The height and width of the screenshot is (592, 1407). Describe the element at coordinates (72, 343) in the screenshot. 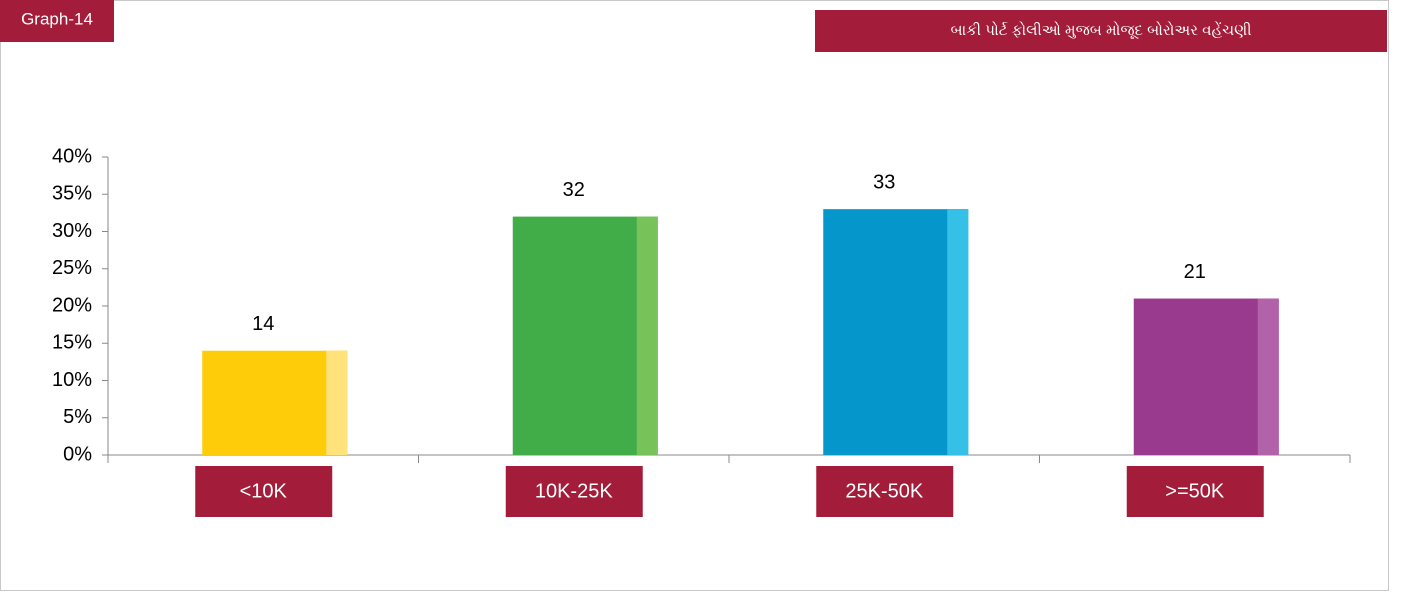

I see `y-tick-label: 15%` at that location.